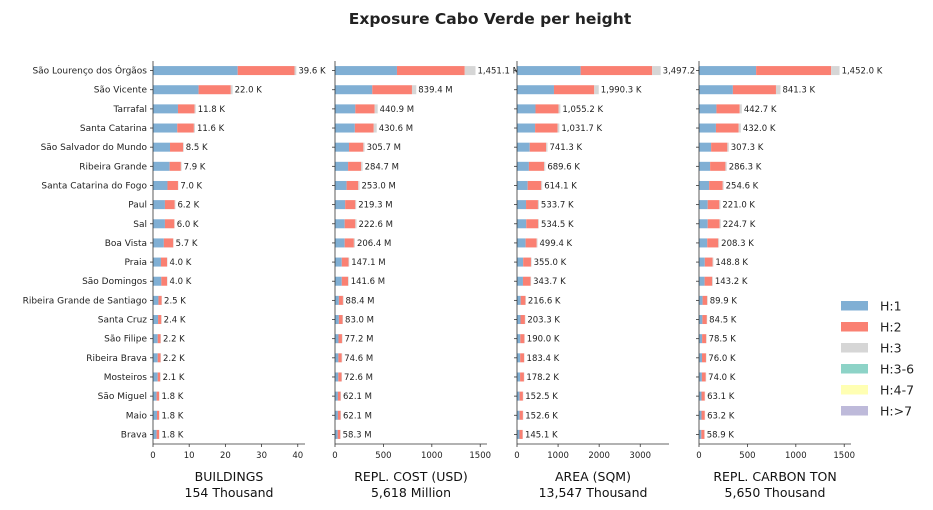 The height and width of the screenshot is (510, 933). I want to click on data-label: 2.2 K, so click(174, 359).